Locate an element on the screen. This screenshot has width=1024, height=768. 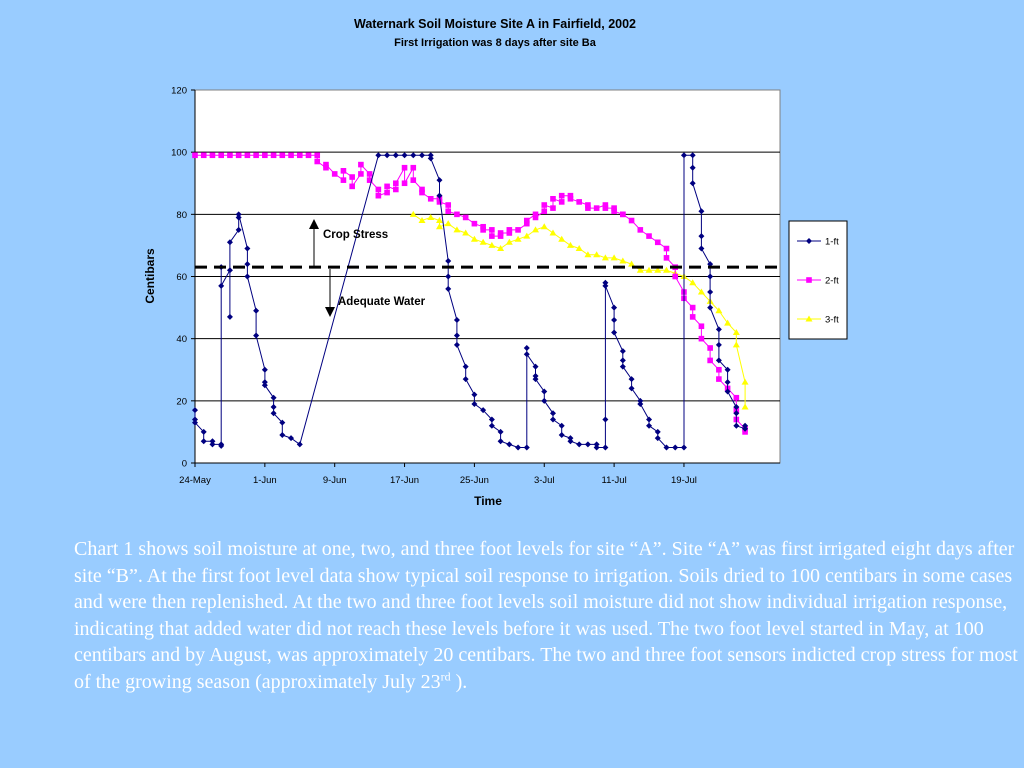
x-tick-label: 11-Jul is located at coordinates (614, 480).